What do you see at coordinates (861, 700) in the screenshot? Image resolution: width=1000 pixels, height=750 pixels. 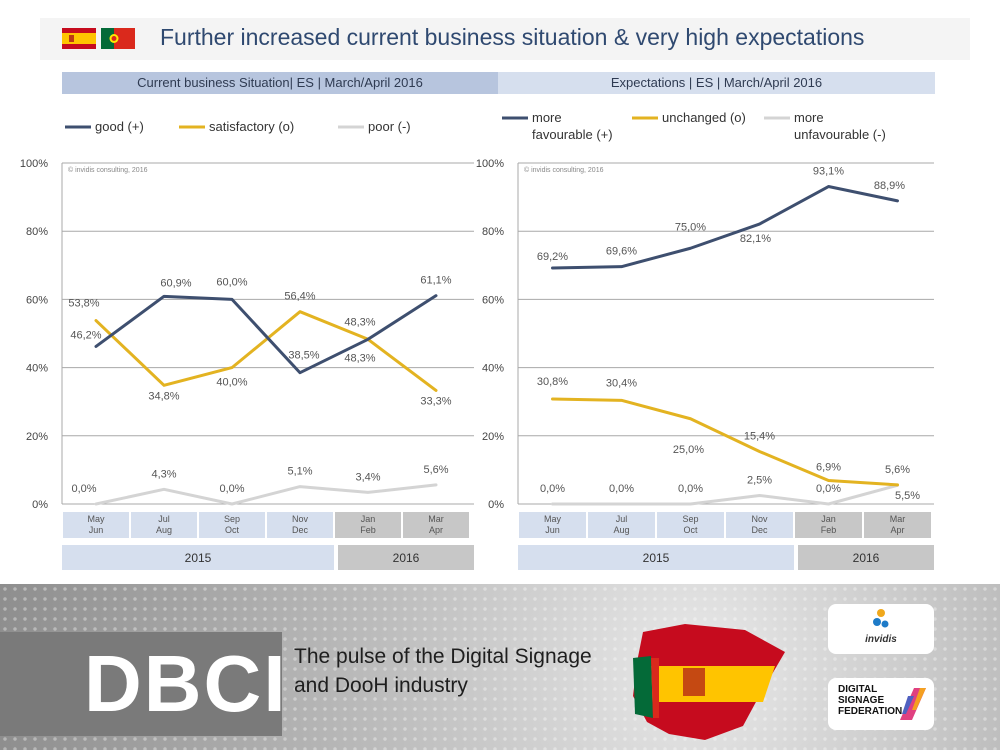 I see `dsf-line-2: SIGNAGE` at bounding box center [861, 700].